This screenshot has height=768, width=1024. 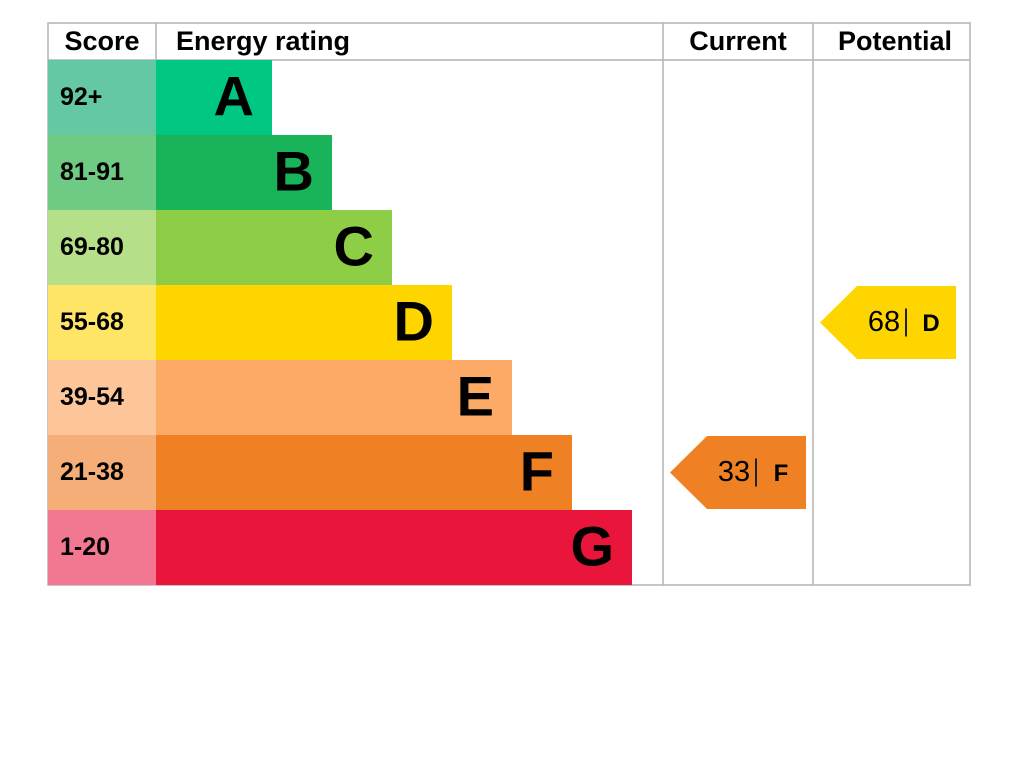 What do you see at coordinates (263, 41) in the screenshot?
I see `header-energy-rating: Energy rating` at bounding box center [263, 41].